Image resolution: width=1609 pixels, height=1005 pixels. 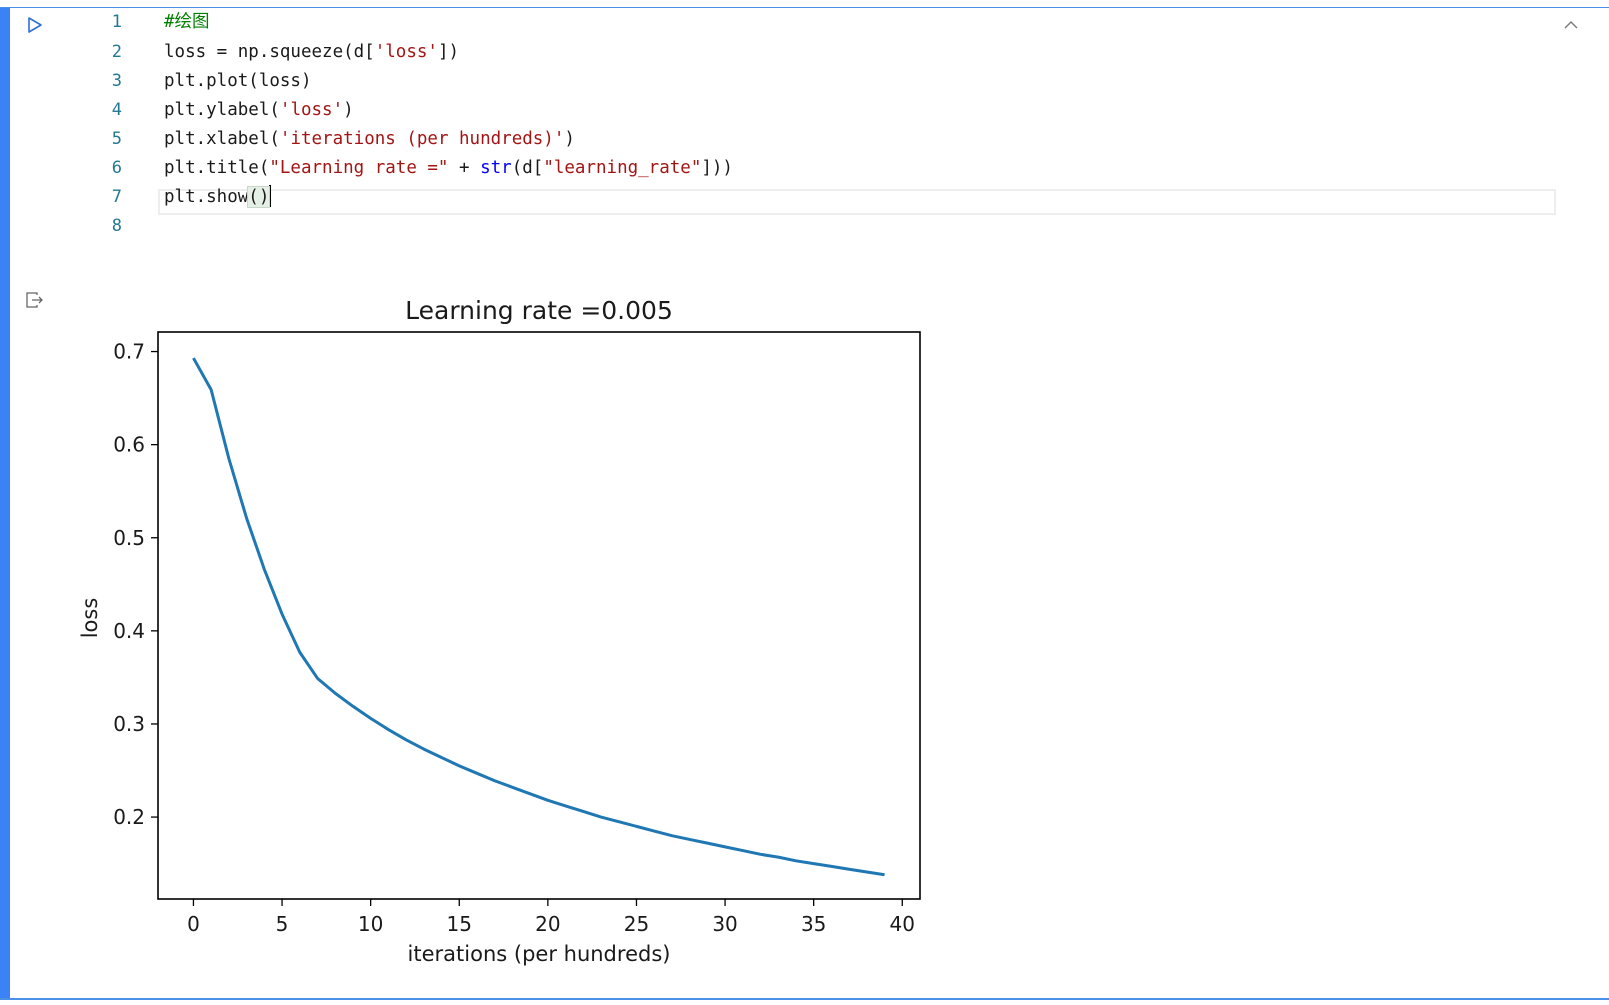 What do you see at coordinates (527, 168) in the screenshot?
I see `code-token: (d[` at bounding box center [527, 168].